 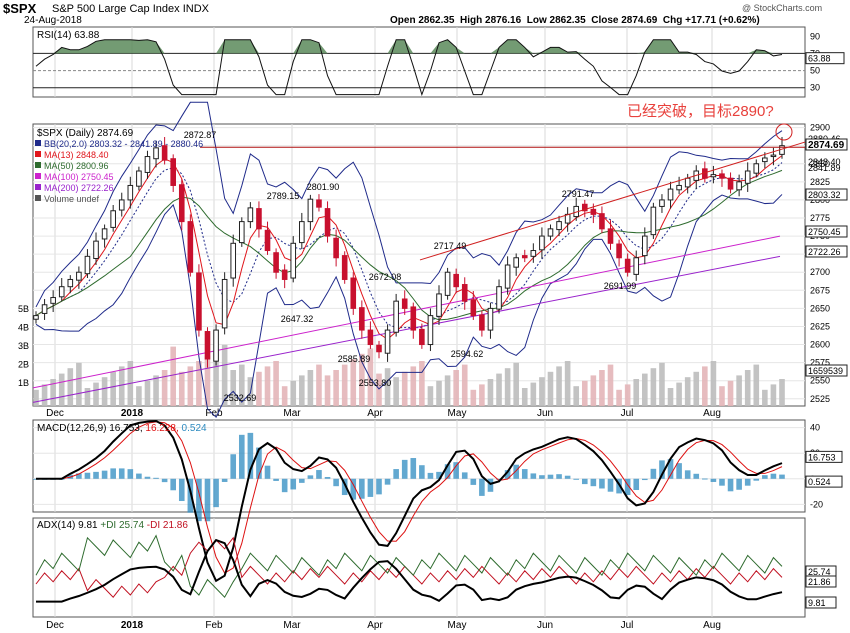 What do you see at coordinates (409, 570) in the screenshot?
I see `adx-line` at bounding box center [409, 570].